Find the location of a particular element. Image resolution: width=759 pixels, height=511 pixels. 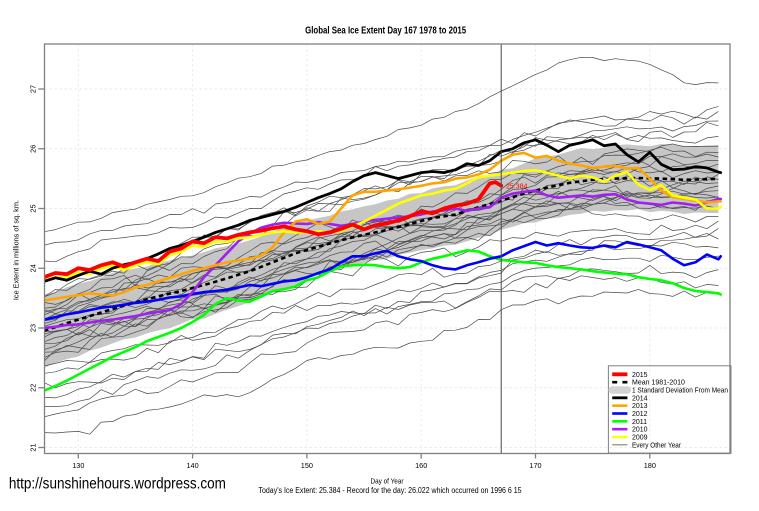

svg-text: 21 is located at coordinates (33, 447).